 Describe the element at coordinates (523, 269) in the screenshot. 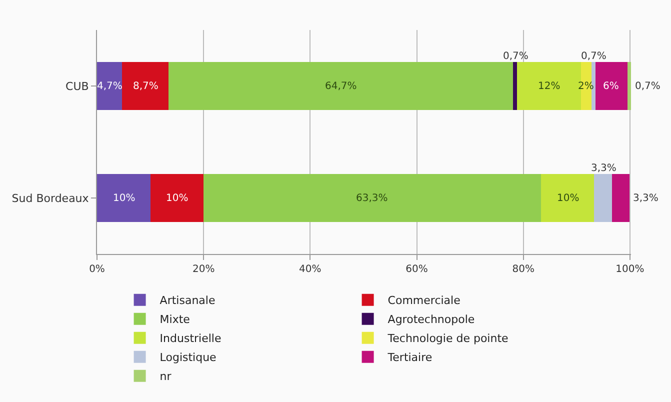

I see `x-tick-label: 80%` at that location.